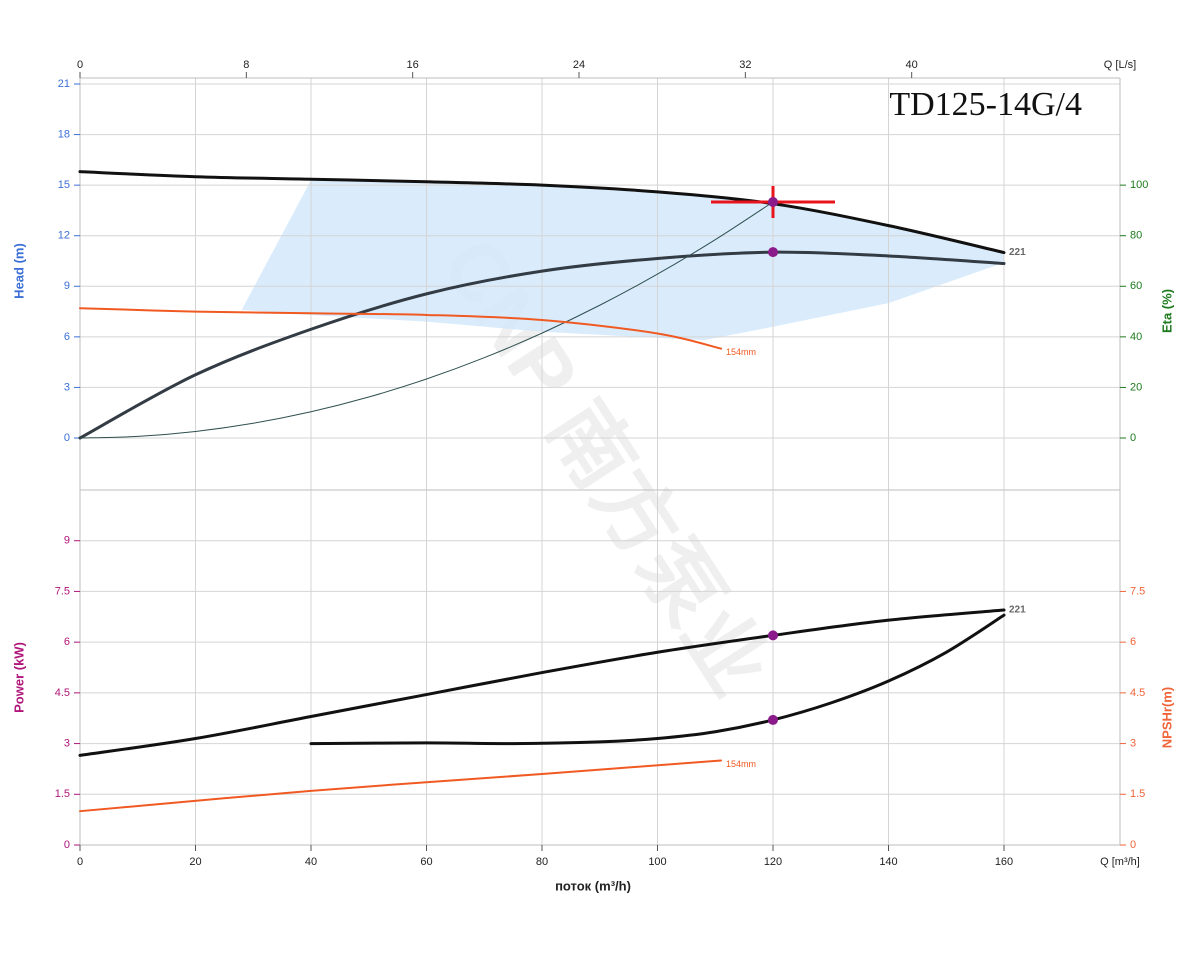 The image size is (1200, 955). What do you see at coordinates (1136, 387) in the screenshot?
I see `y2-tick-label: 20` at bounding box center [1136, 387].